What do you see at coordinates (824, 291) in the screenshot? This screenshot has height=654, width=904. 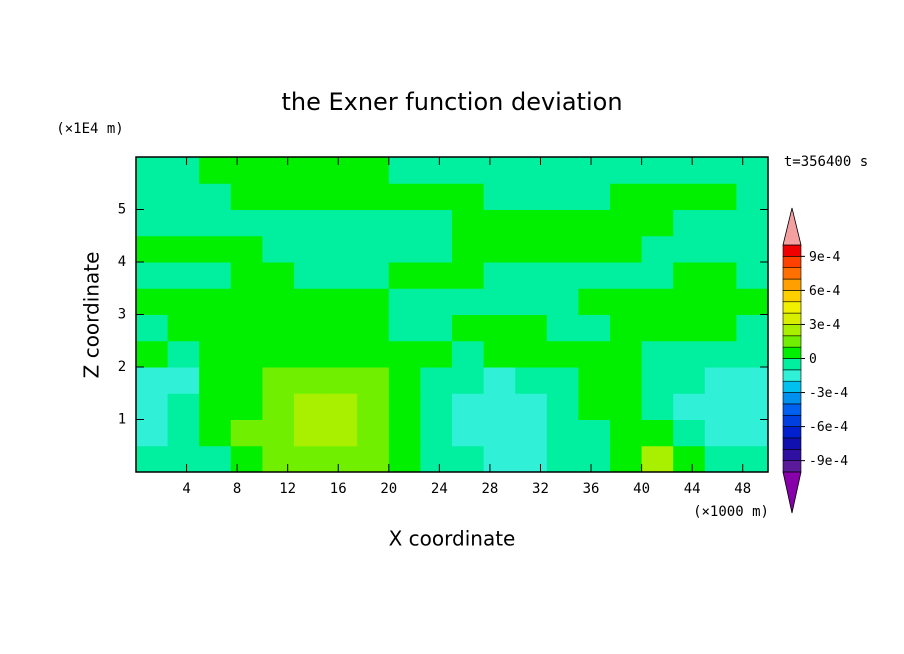 I see `colorbar-tick-label: 6e-4` at bounding box center [824, 291].